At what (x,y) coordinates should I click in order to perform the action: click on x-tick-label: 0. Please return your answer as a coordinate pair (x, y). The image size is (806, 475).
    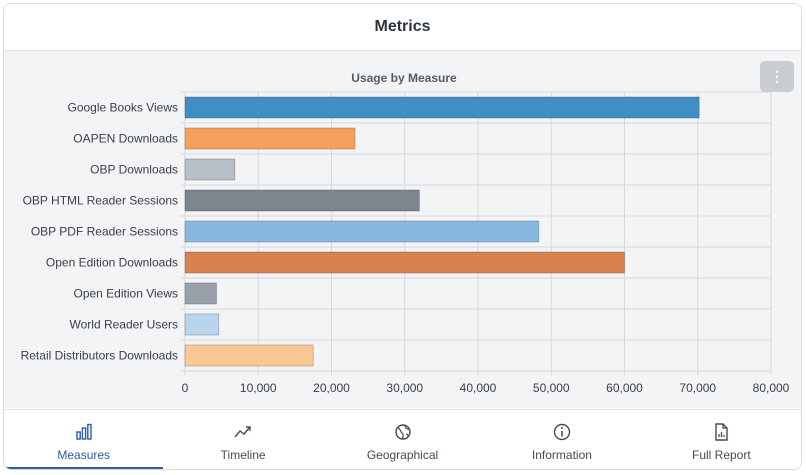
    Looking at the image, I should click on (185, 388).